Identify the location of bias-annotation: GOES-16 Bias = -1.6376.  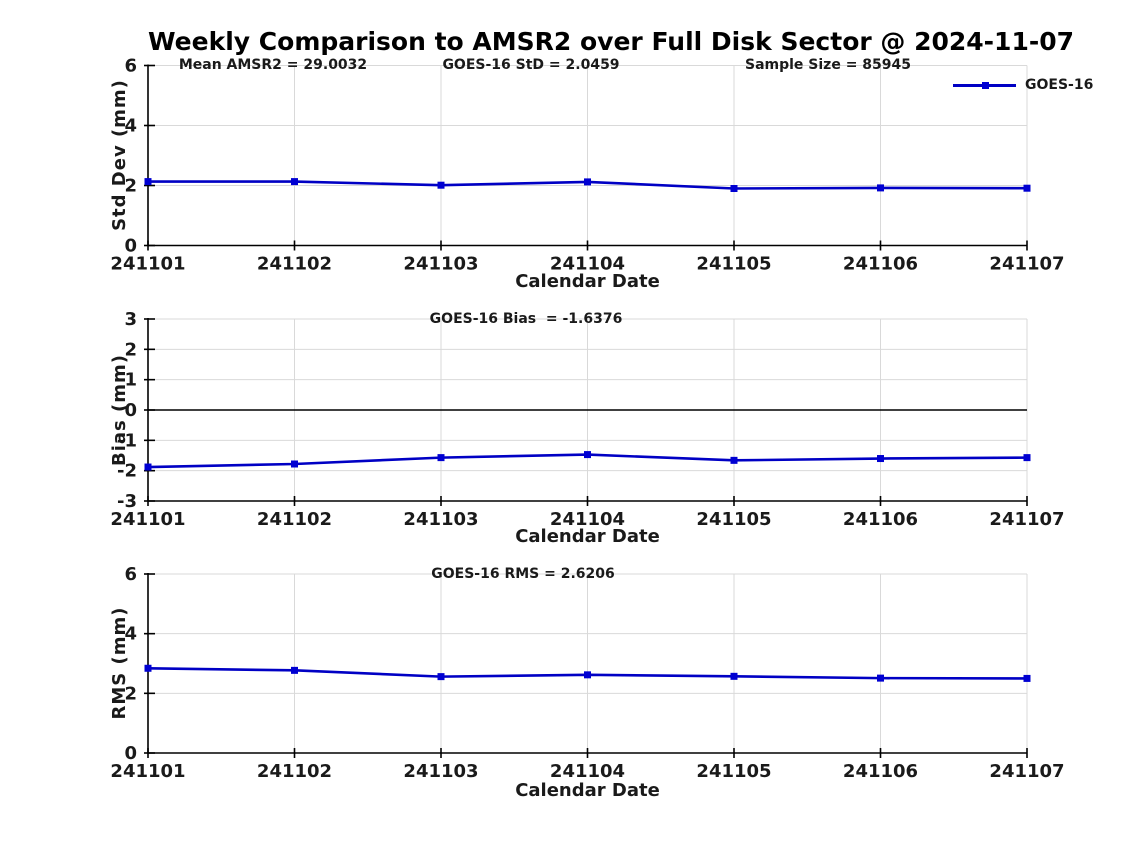
(526, 319).